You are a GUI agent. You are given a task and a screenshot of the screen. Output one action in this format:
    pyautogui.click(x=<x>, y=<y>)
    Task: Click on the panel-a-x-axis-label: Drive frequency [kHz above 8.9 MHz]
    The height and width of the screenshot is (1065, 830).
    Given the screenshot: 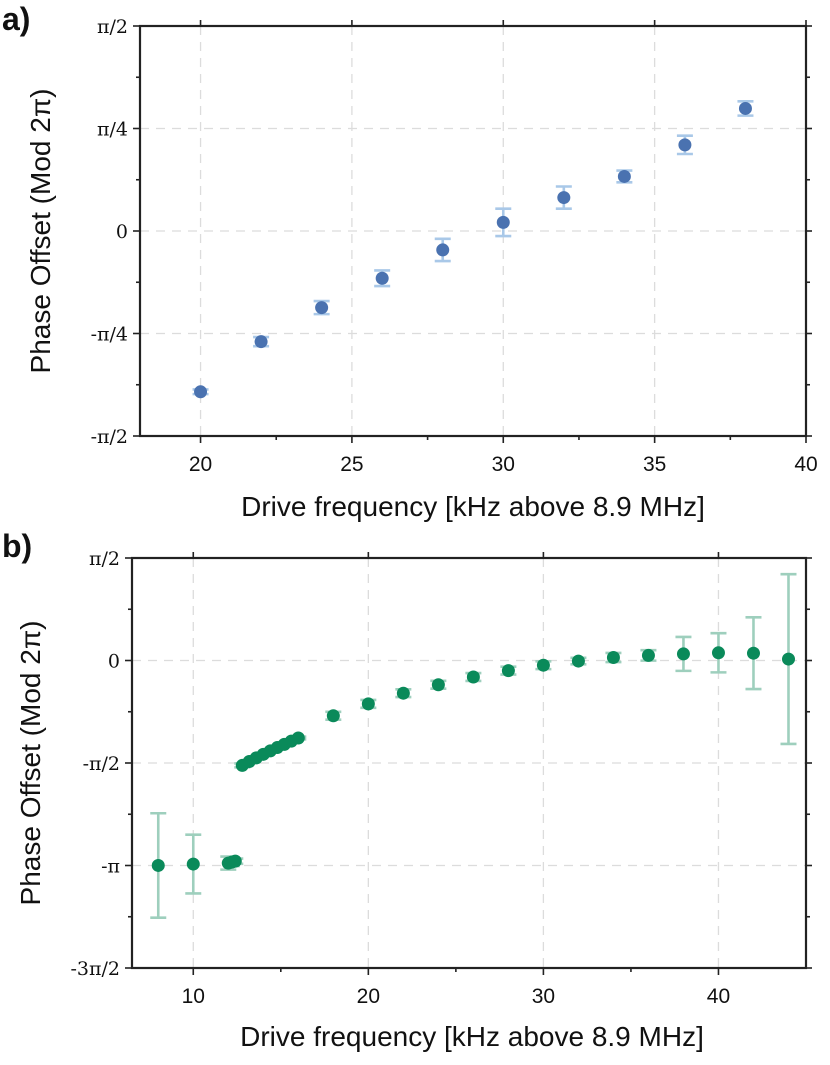 What is the action you would take?
    pyautogui.click(x=473, y=506)
    